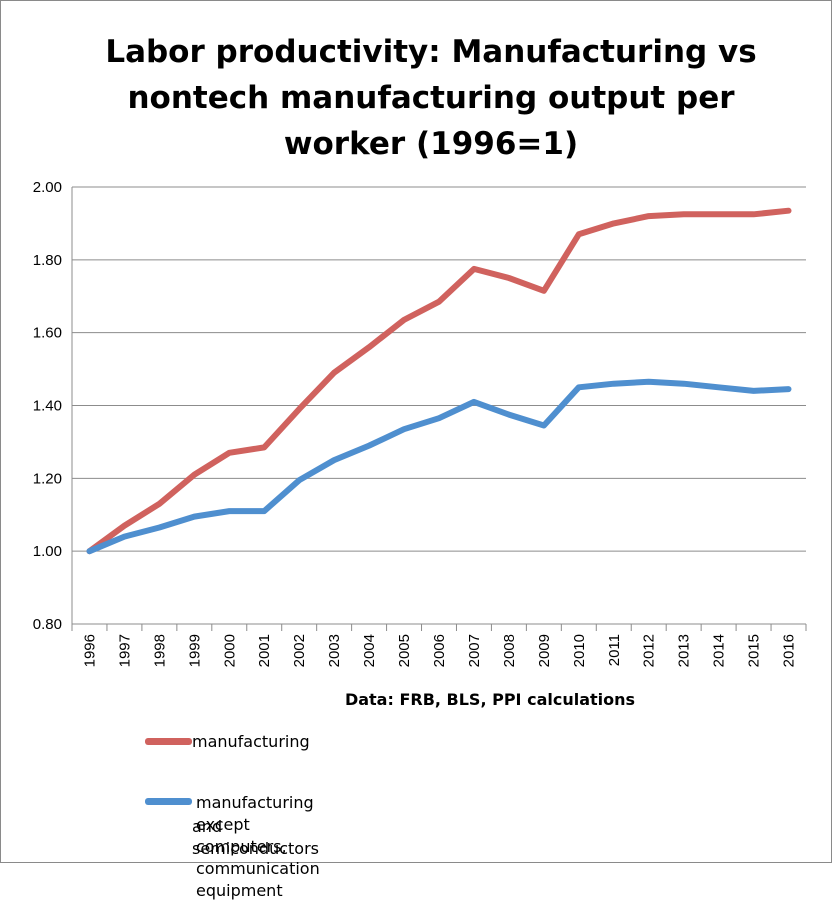  What do you see at coordinates (47, 478) in the screenshot?
I see `y-tick-label: 1.20` at bounding box center [47, 478].